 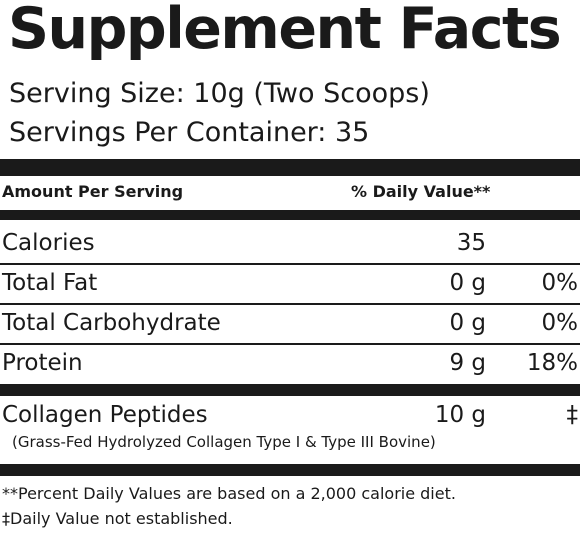 I want to click on footnote-not-established: ‡Daily Value not established., so click(x=117, y=518).